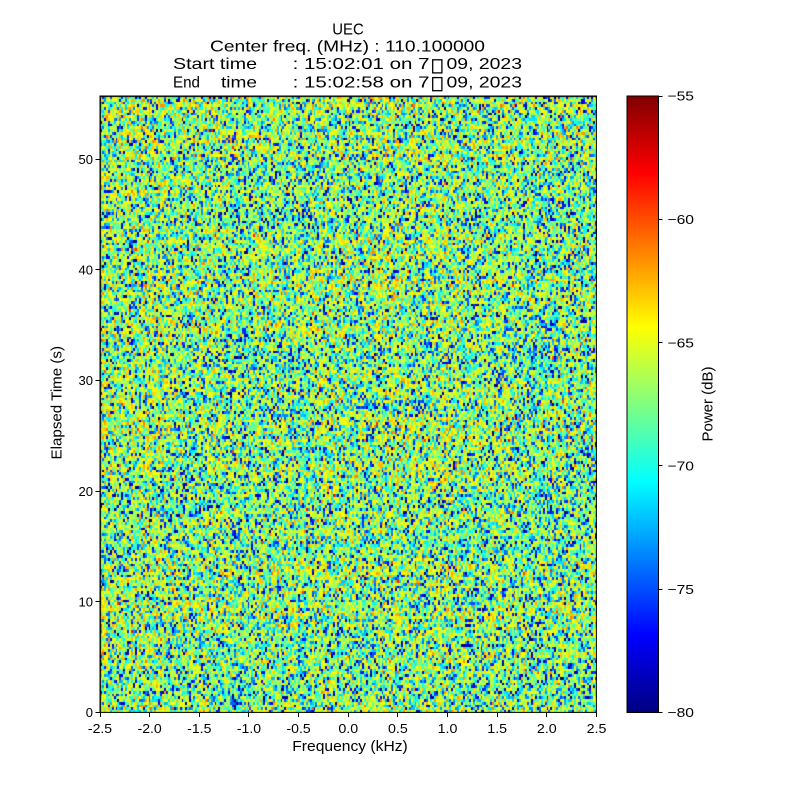 Image resolution: width=800 pixels, height=800 pixels. What do you see at coordinates (681, 589) in the screenshot?
I see `svg-text: −75` at bounding box center [681, 589].